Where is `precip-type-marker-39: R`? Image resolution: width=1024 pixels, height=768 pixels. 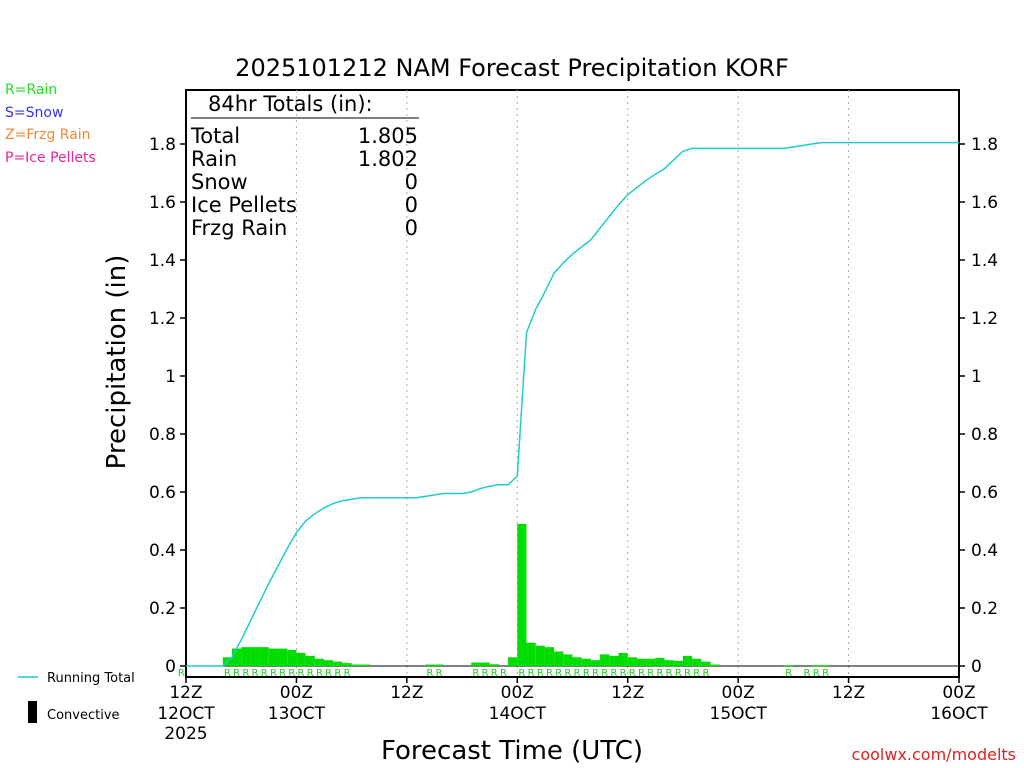 precip-type-marker-39: R is located at coordinates (687, 673).